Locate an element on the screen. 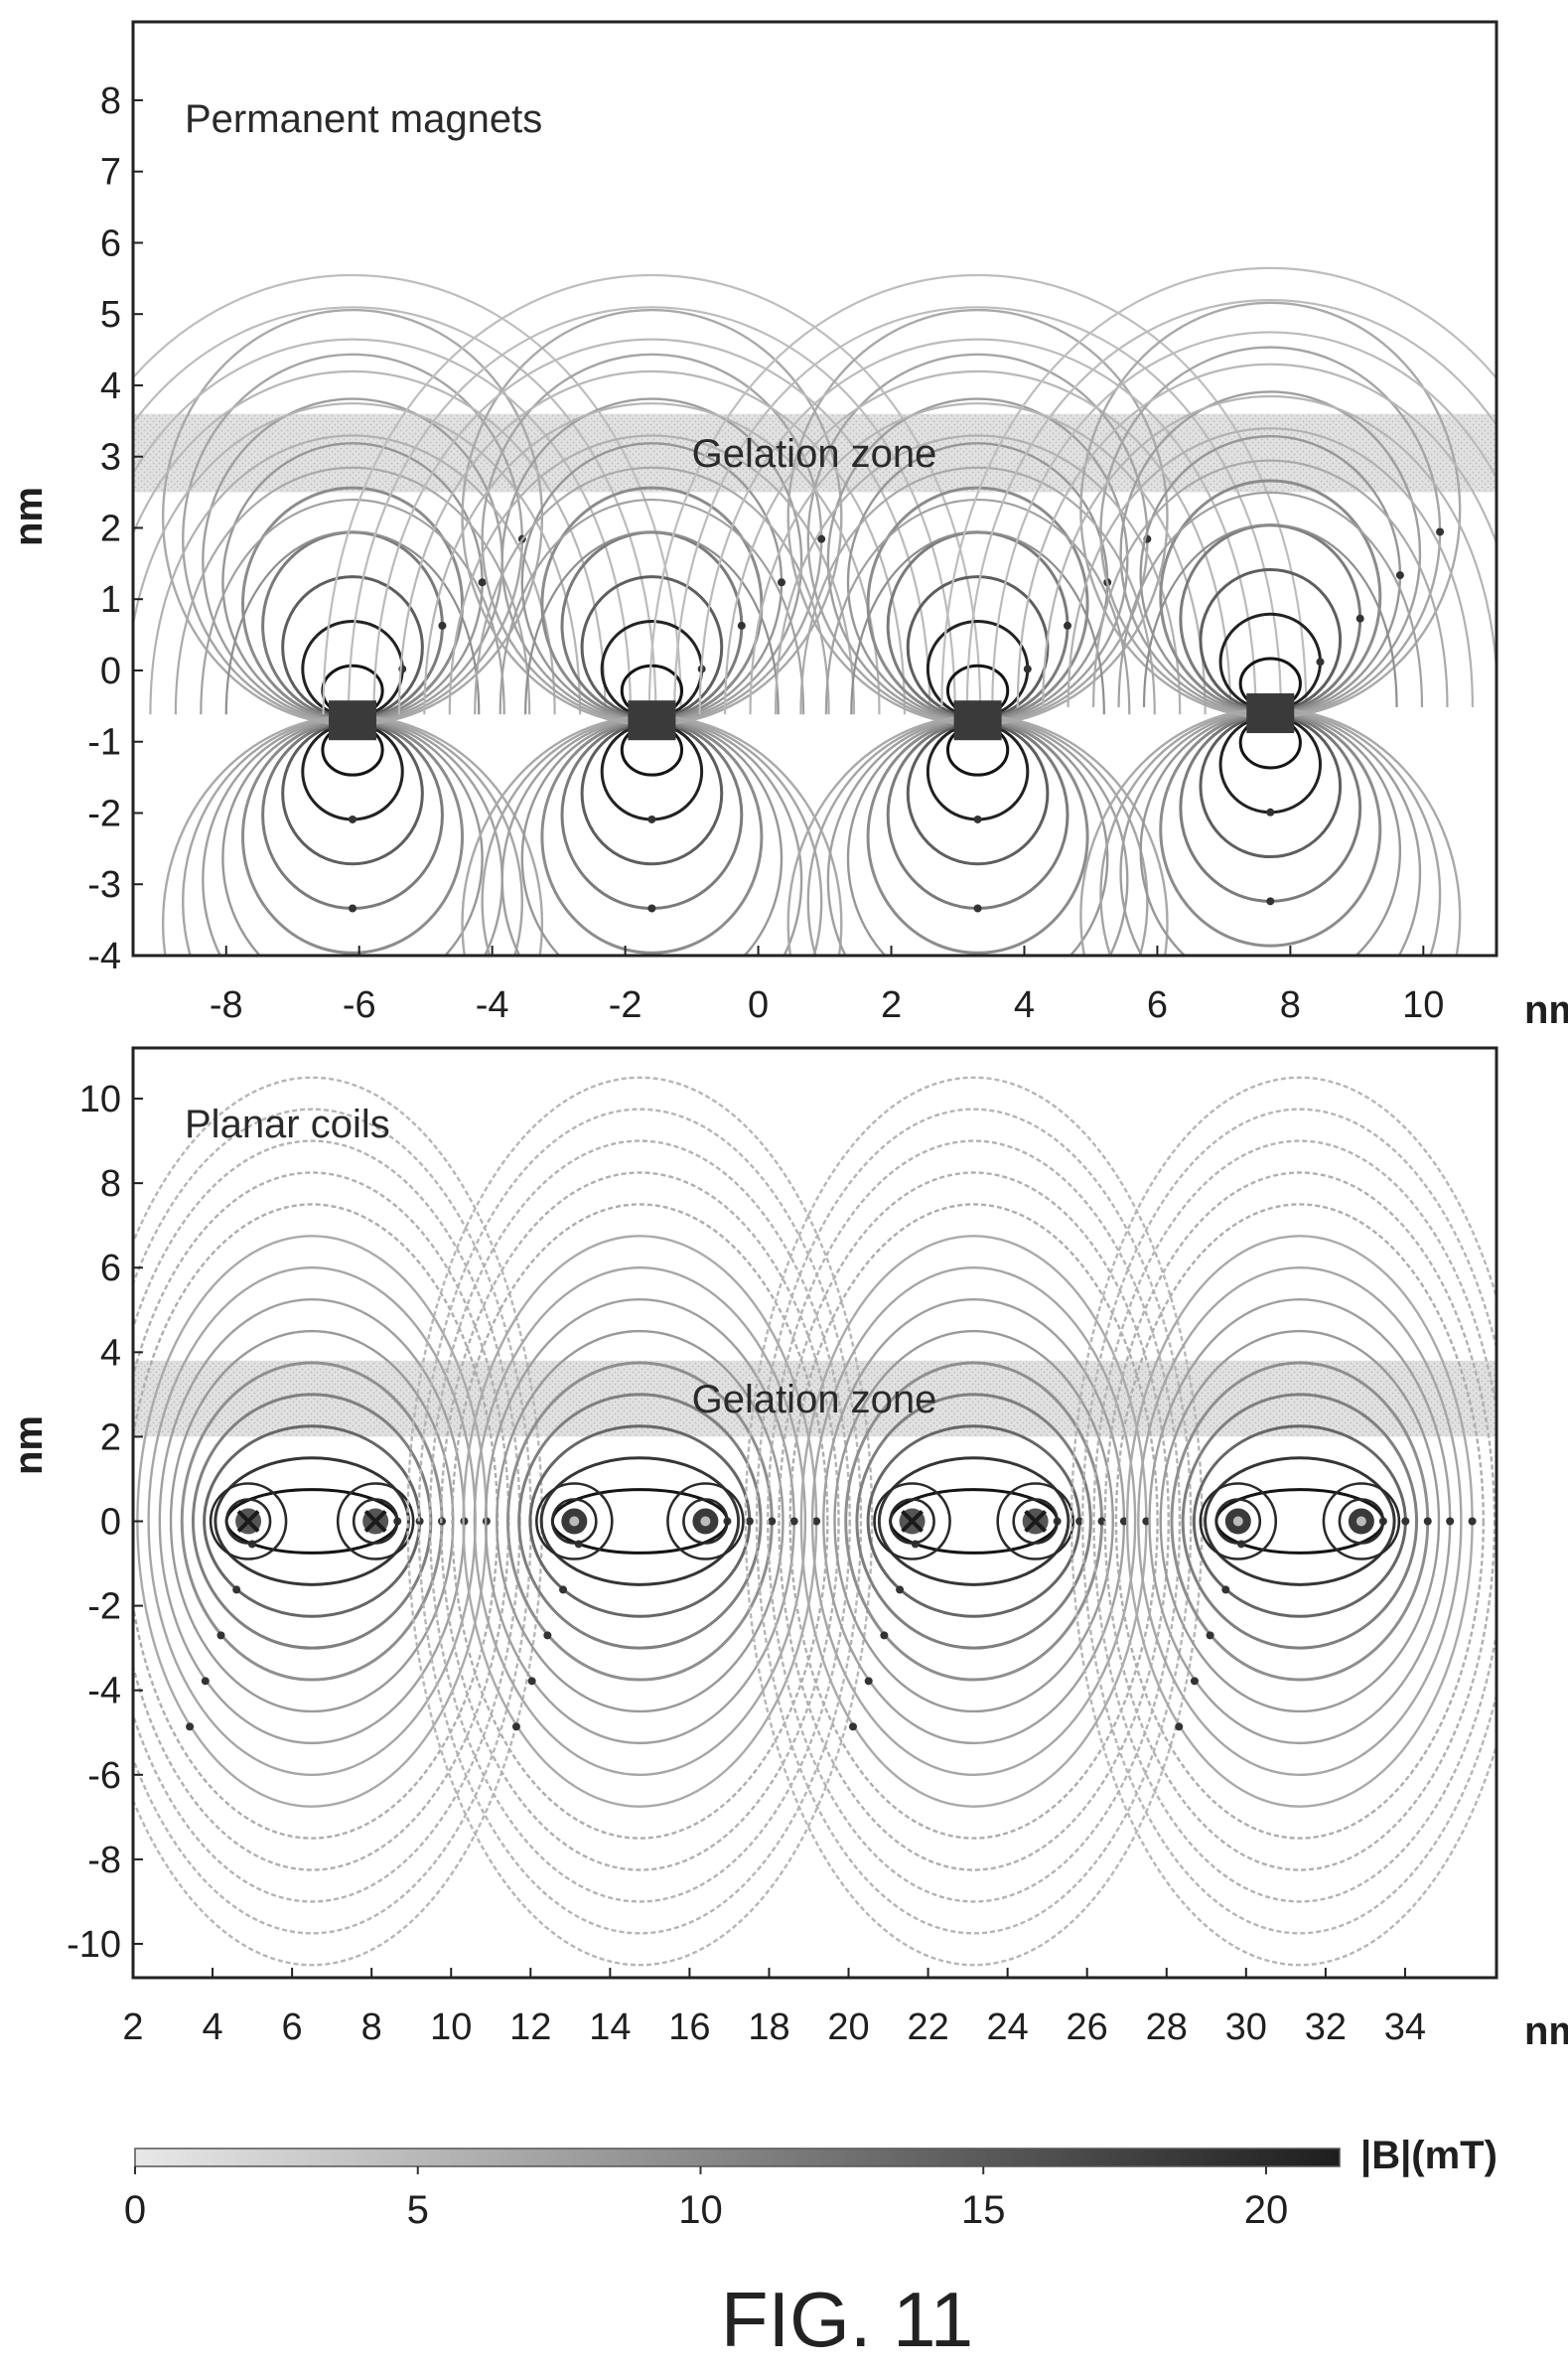  cross-icon is located at coordinates (375, 1521).